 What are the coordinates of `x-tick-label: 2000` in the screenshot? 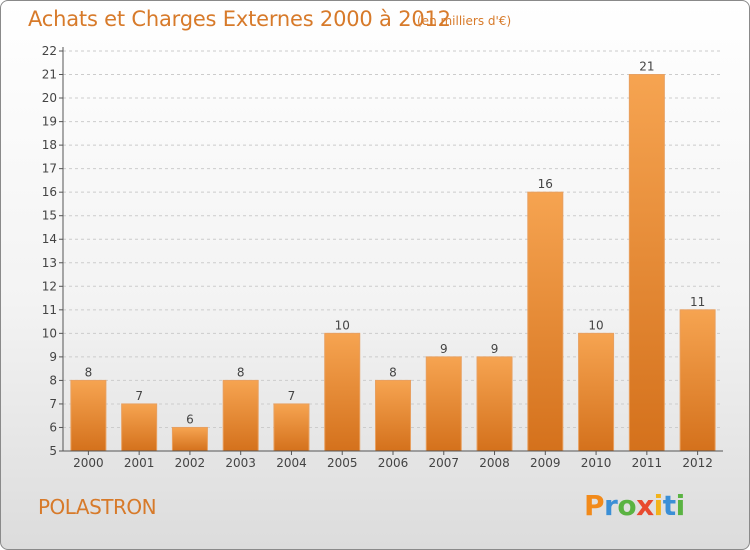 It's located at (88, 463).